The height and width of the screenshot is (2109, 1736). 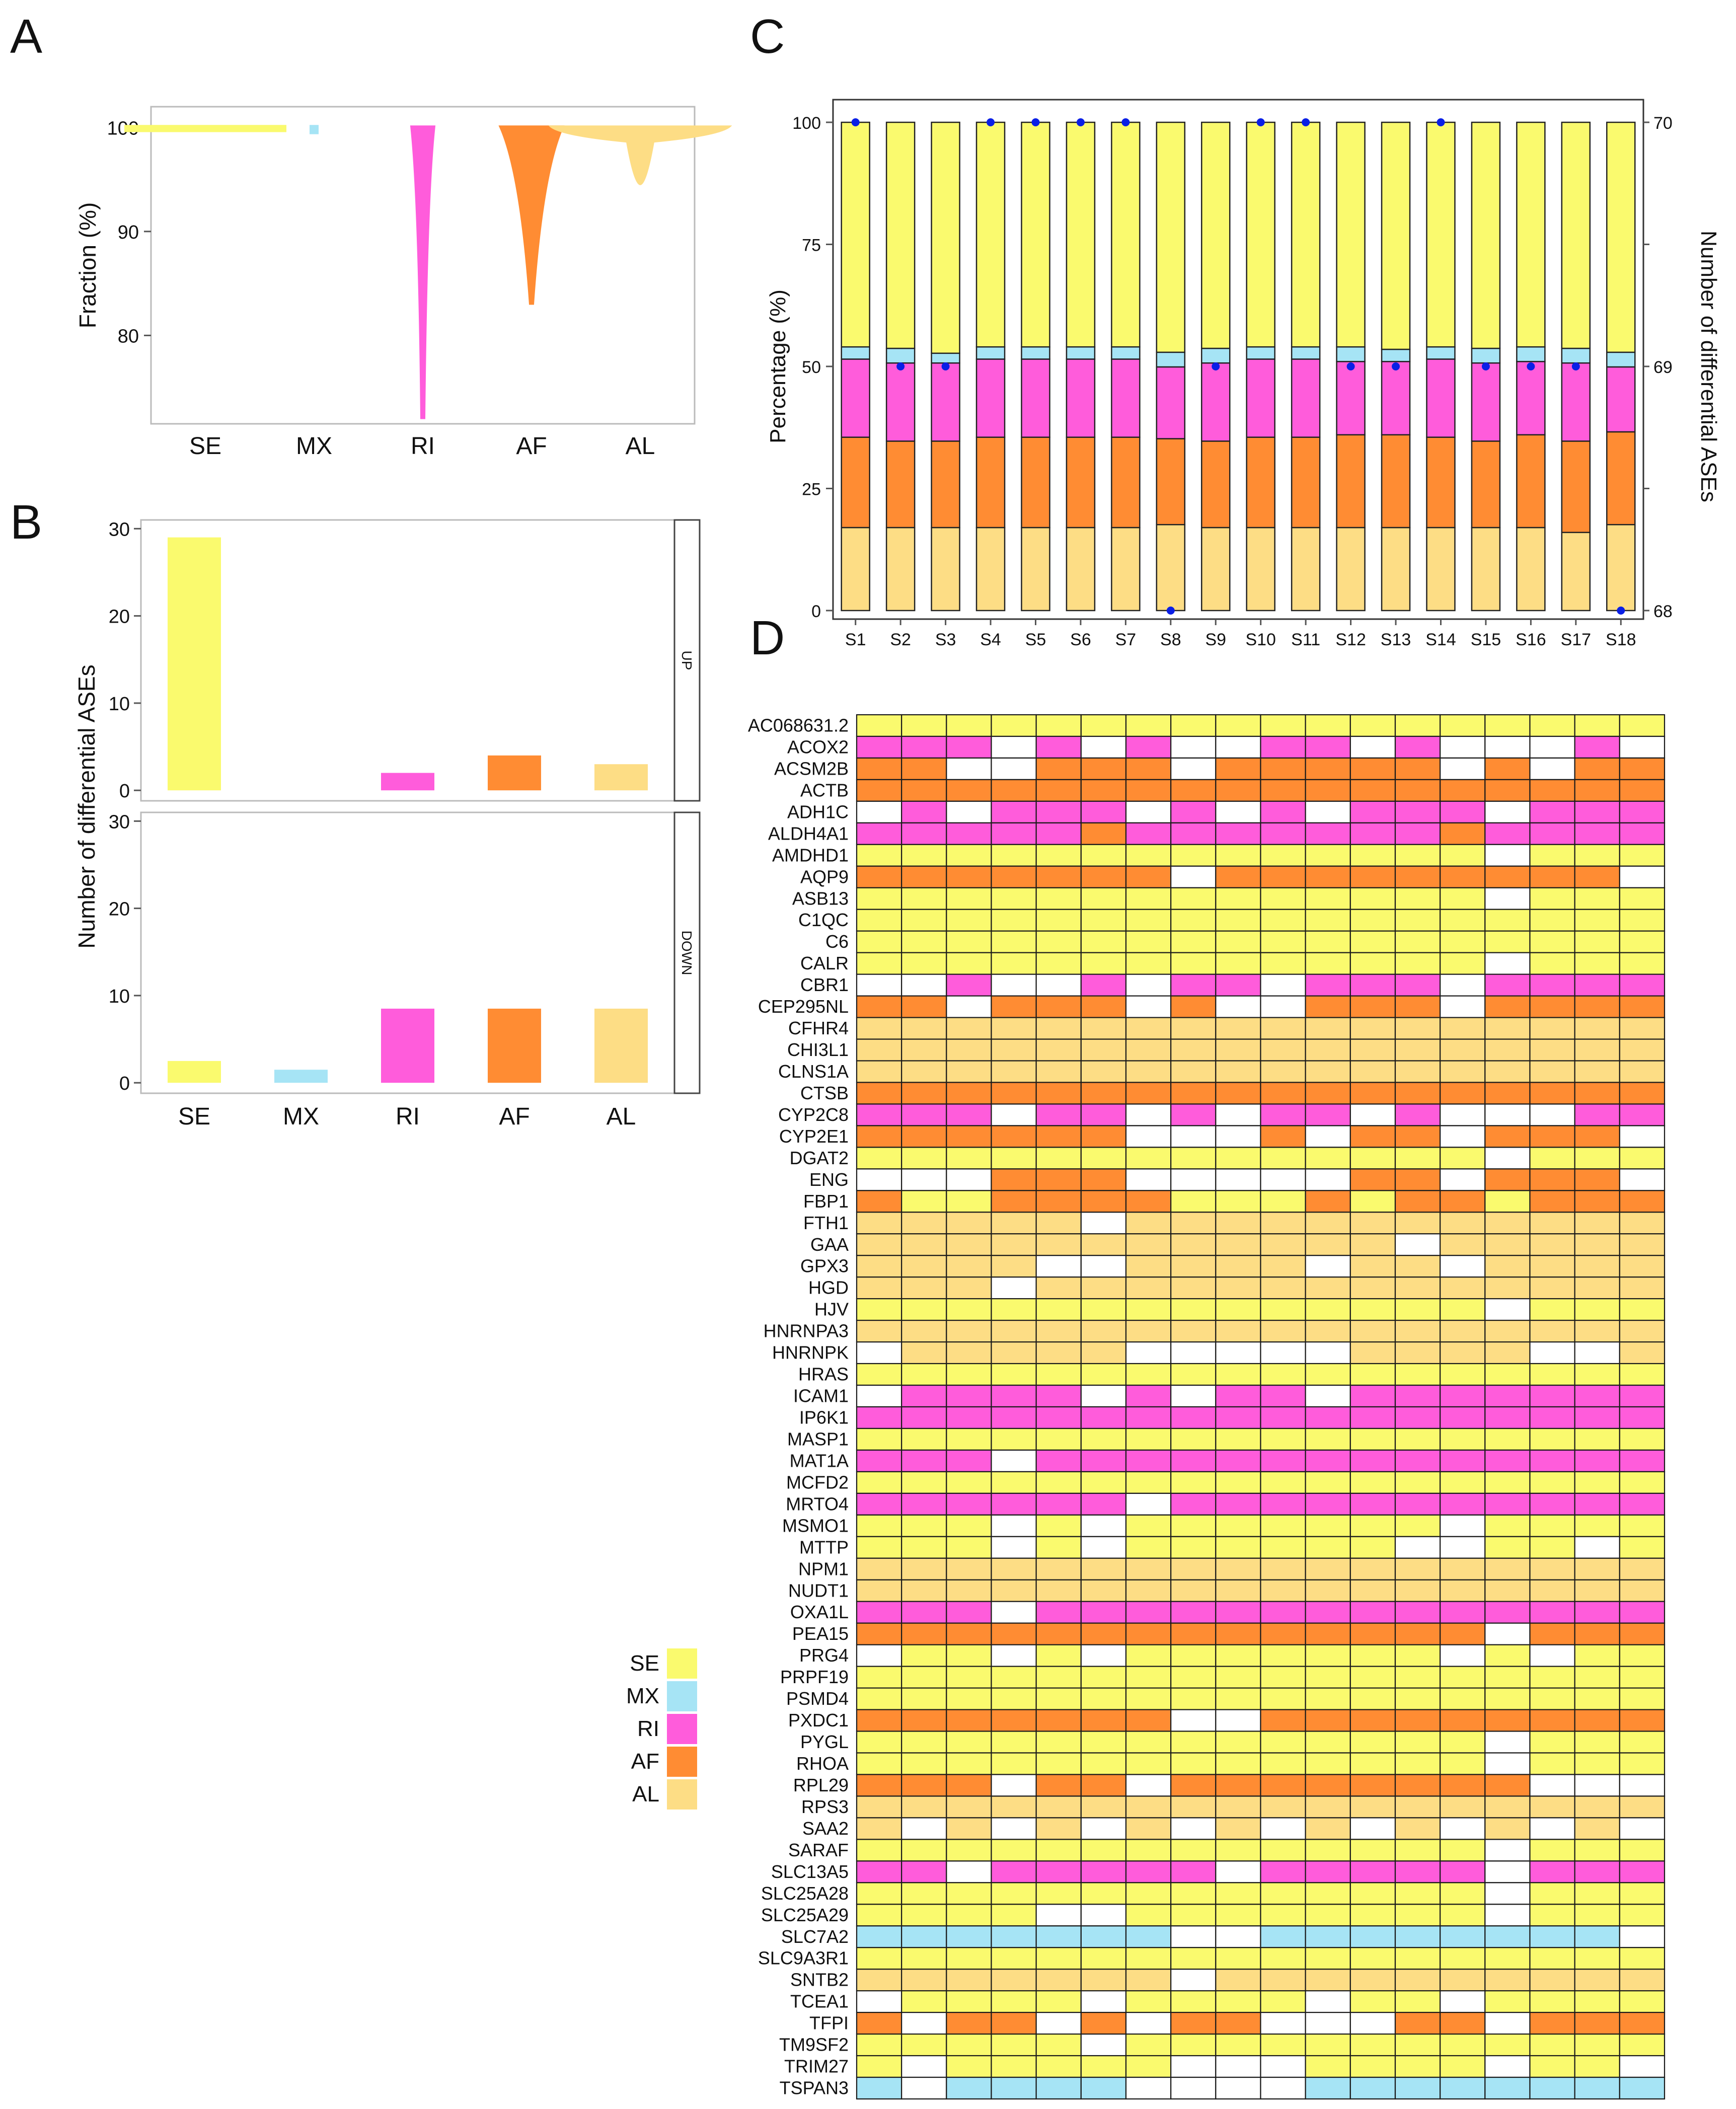 I want to click on stack-seg-ri, so click(x=900, y=402).